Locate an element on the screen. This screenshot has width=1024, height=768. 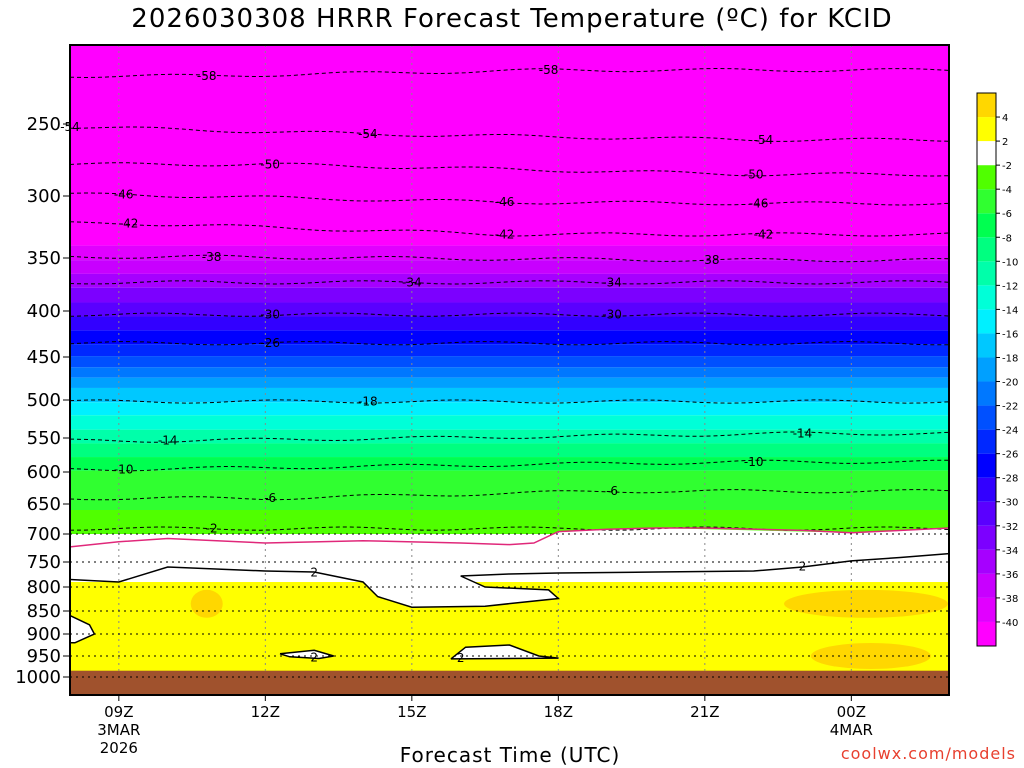
x-tick-sublabel: 4MAR is located at coordinates (851, 730).